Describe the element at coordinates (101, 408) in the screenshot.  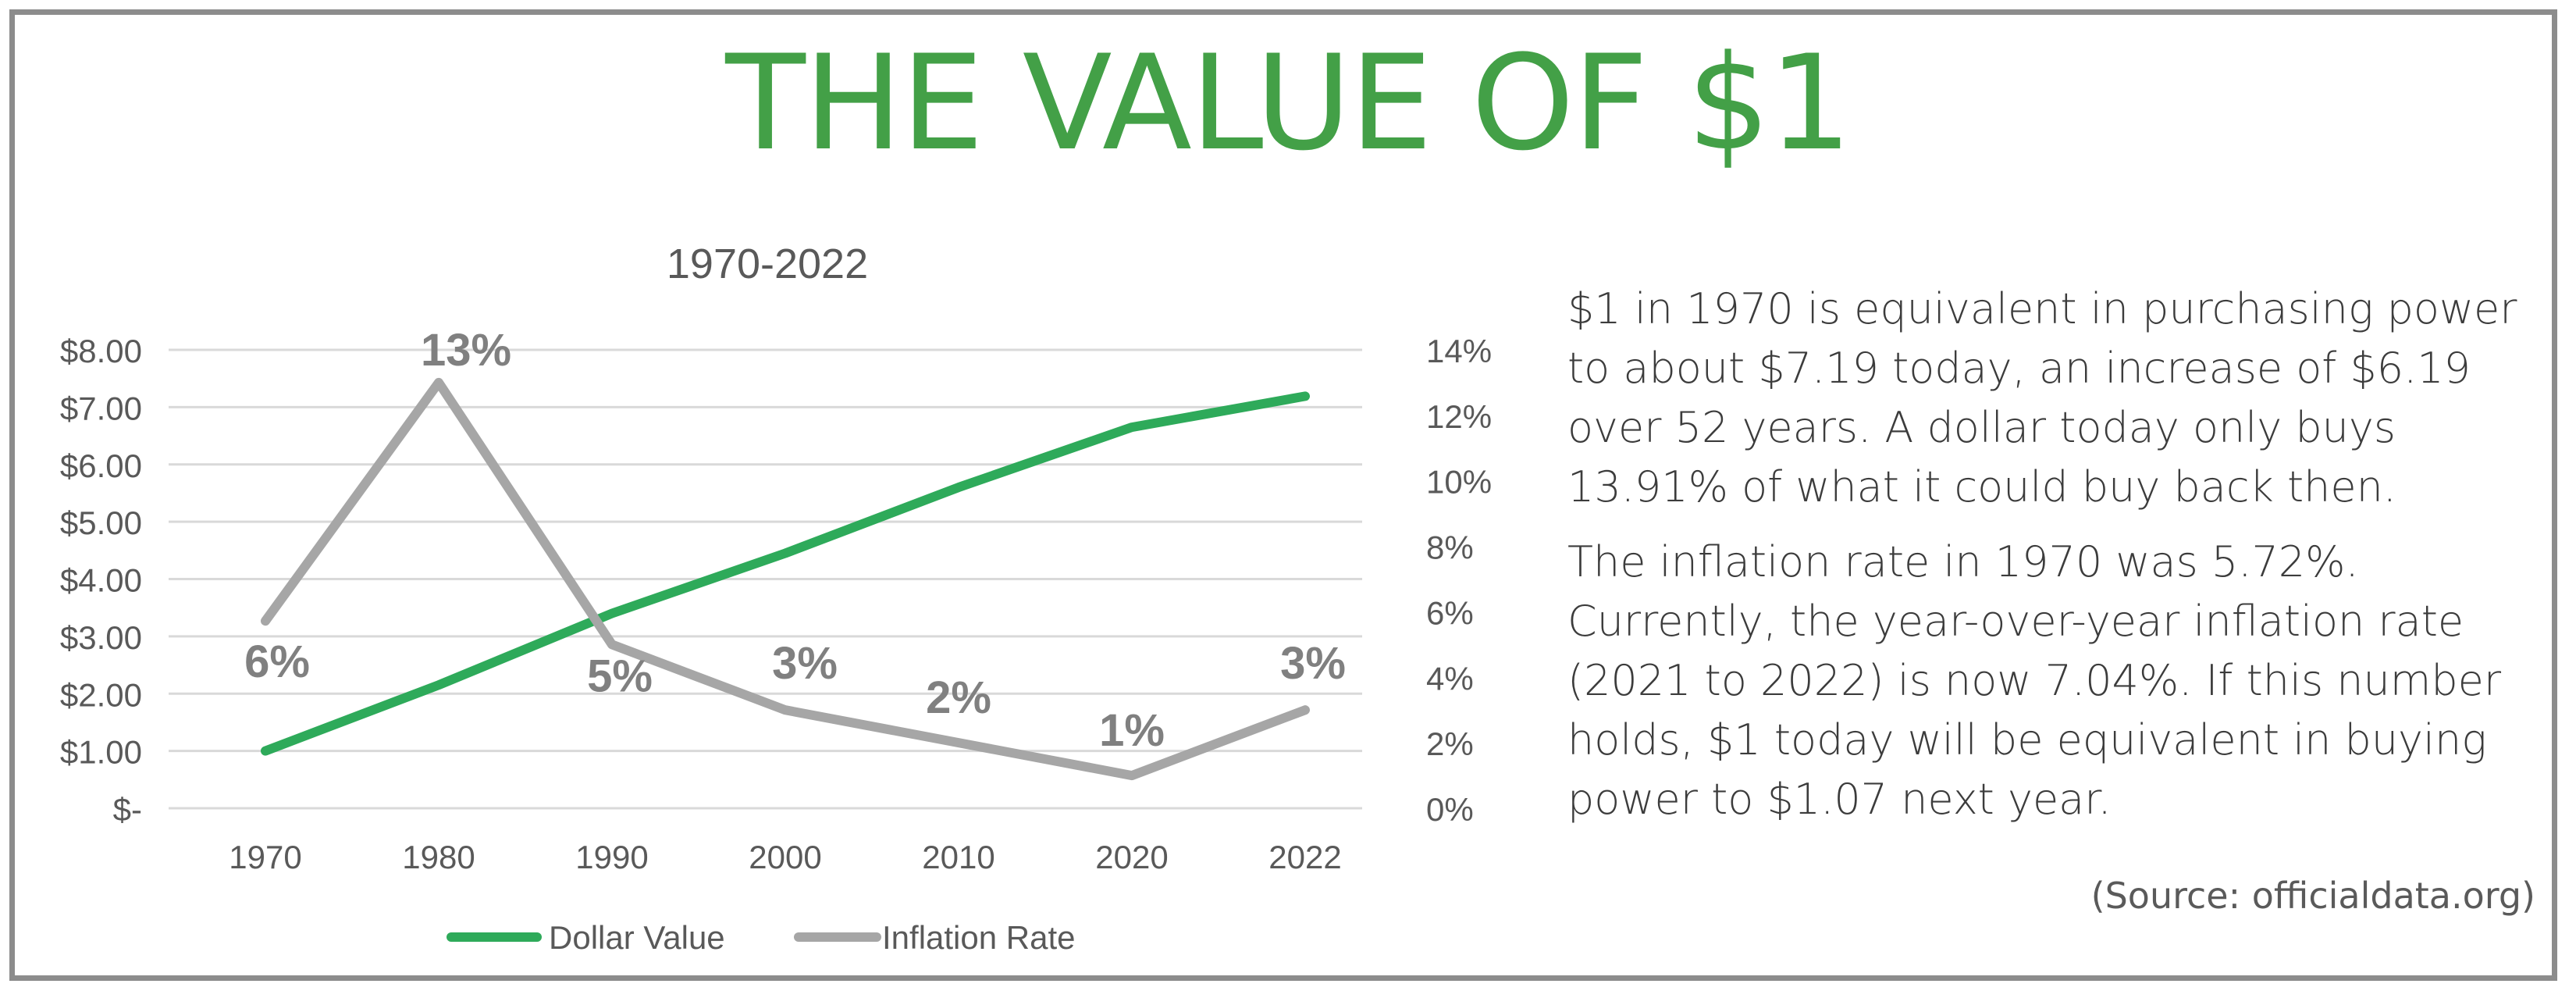
I see `y-left-tick-label: $7.00` at that location.